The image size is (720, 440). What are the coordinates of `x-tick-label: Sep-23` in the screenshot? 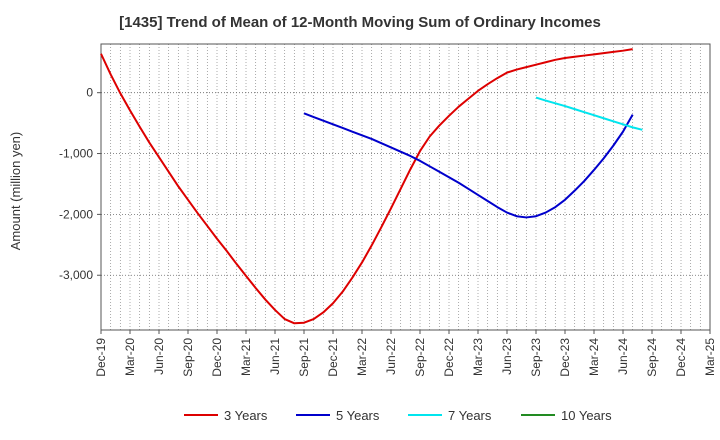 It's located at (536, 357).